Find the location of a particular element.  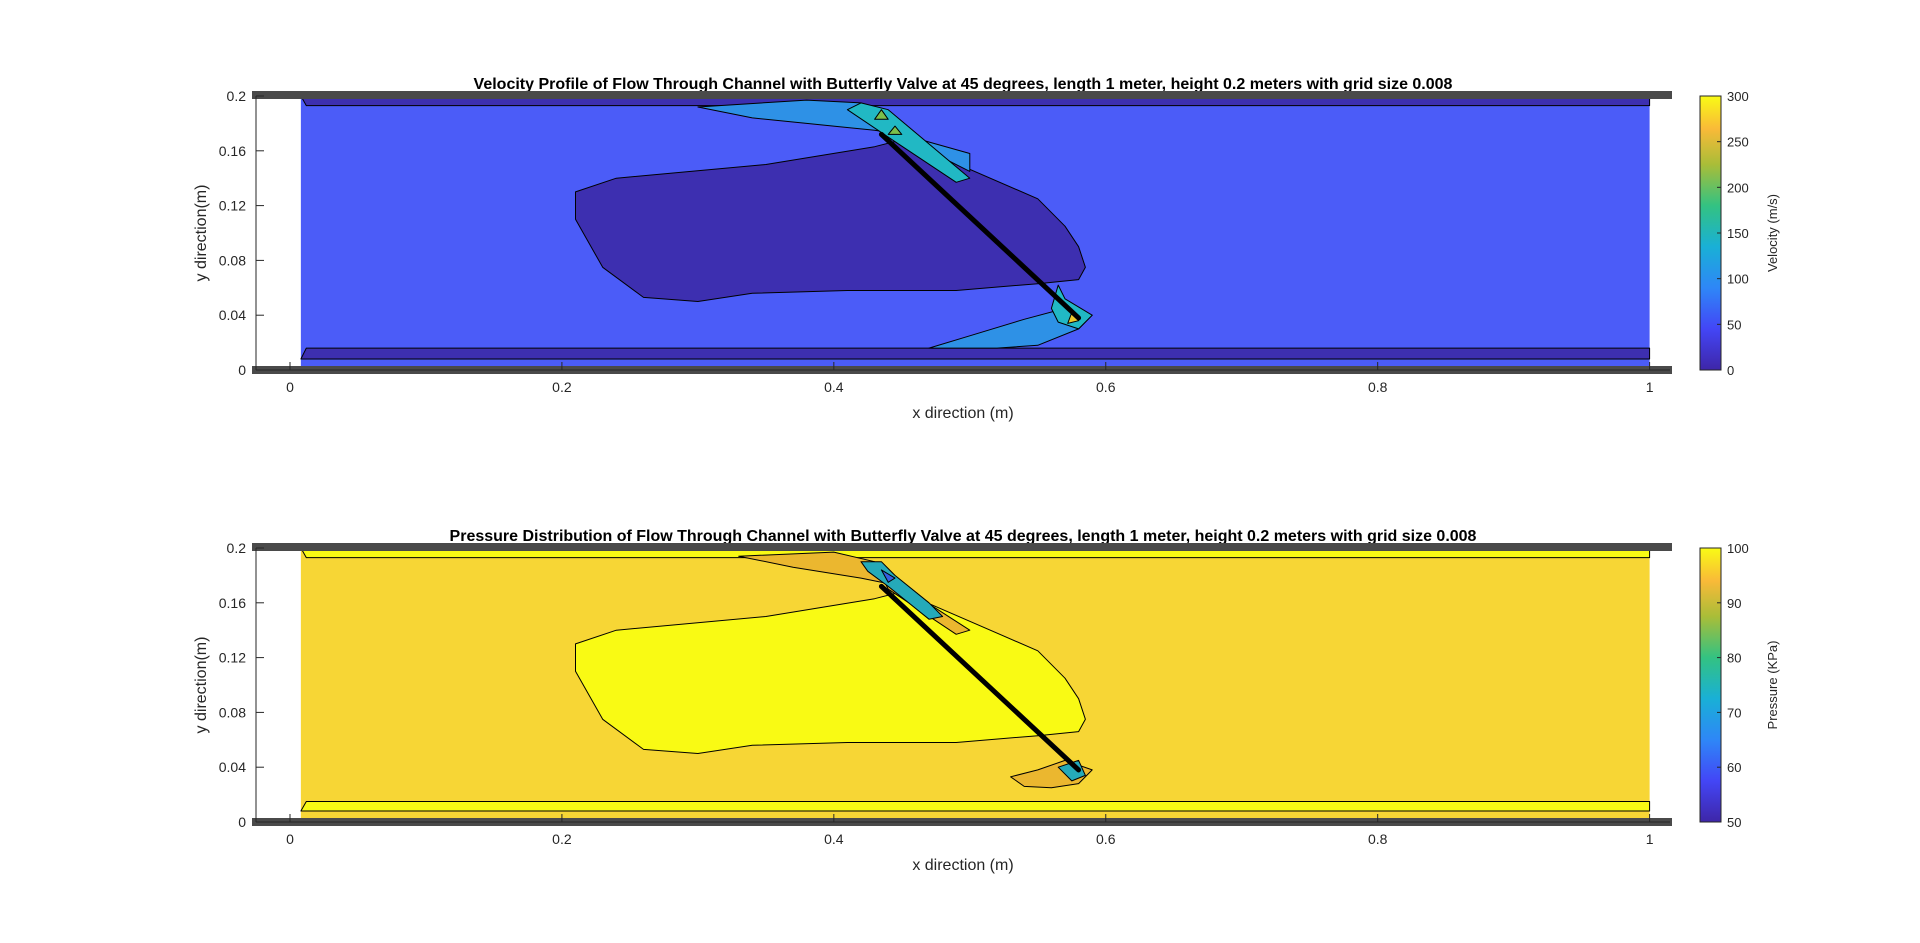

colorbar-tick-label: 300 is located at coordinates (1738, 96).